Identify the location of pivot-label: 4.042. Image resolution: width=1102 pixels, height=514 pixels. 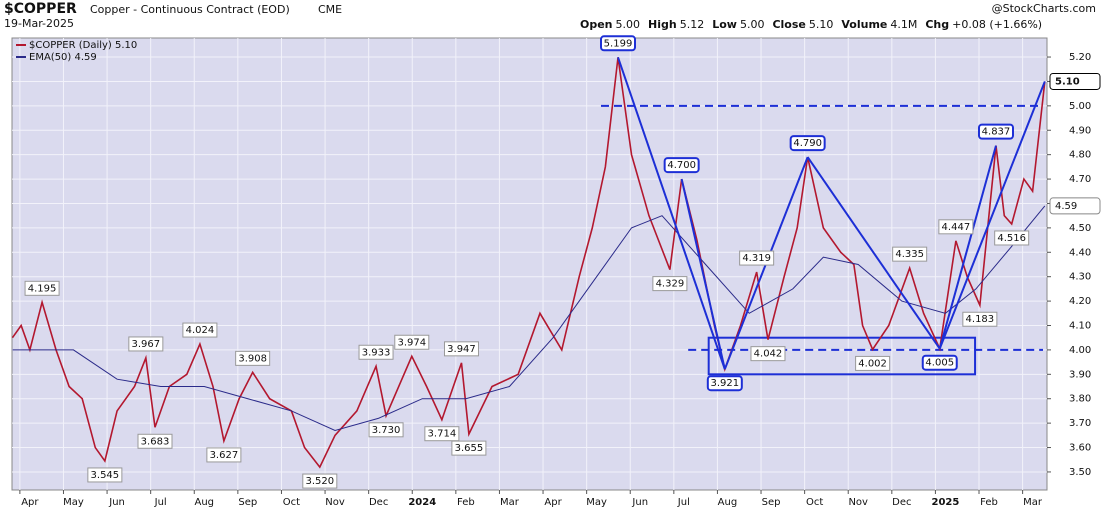
(768, 354).